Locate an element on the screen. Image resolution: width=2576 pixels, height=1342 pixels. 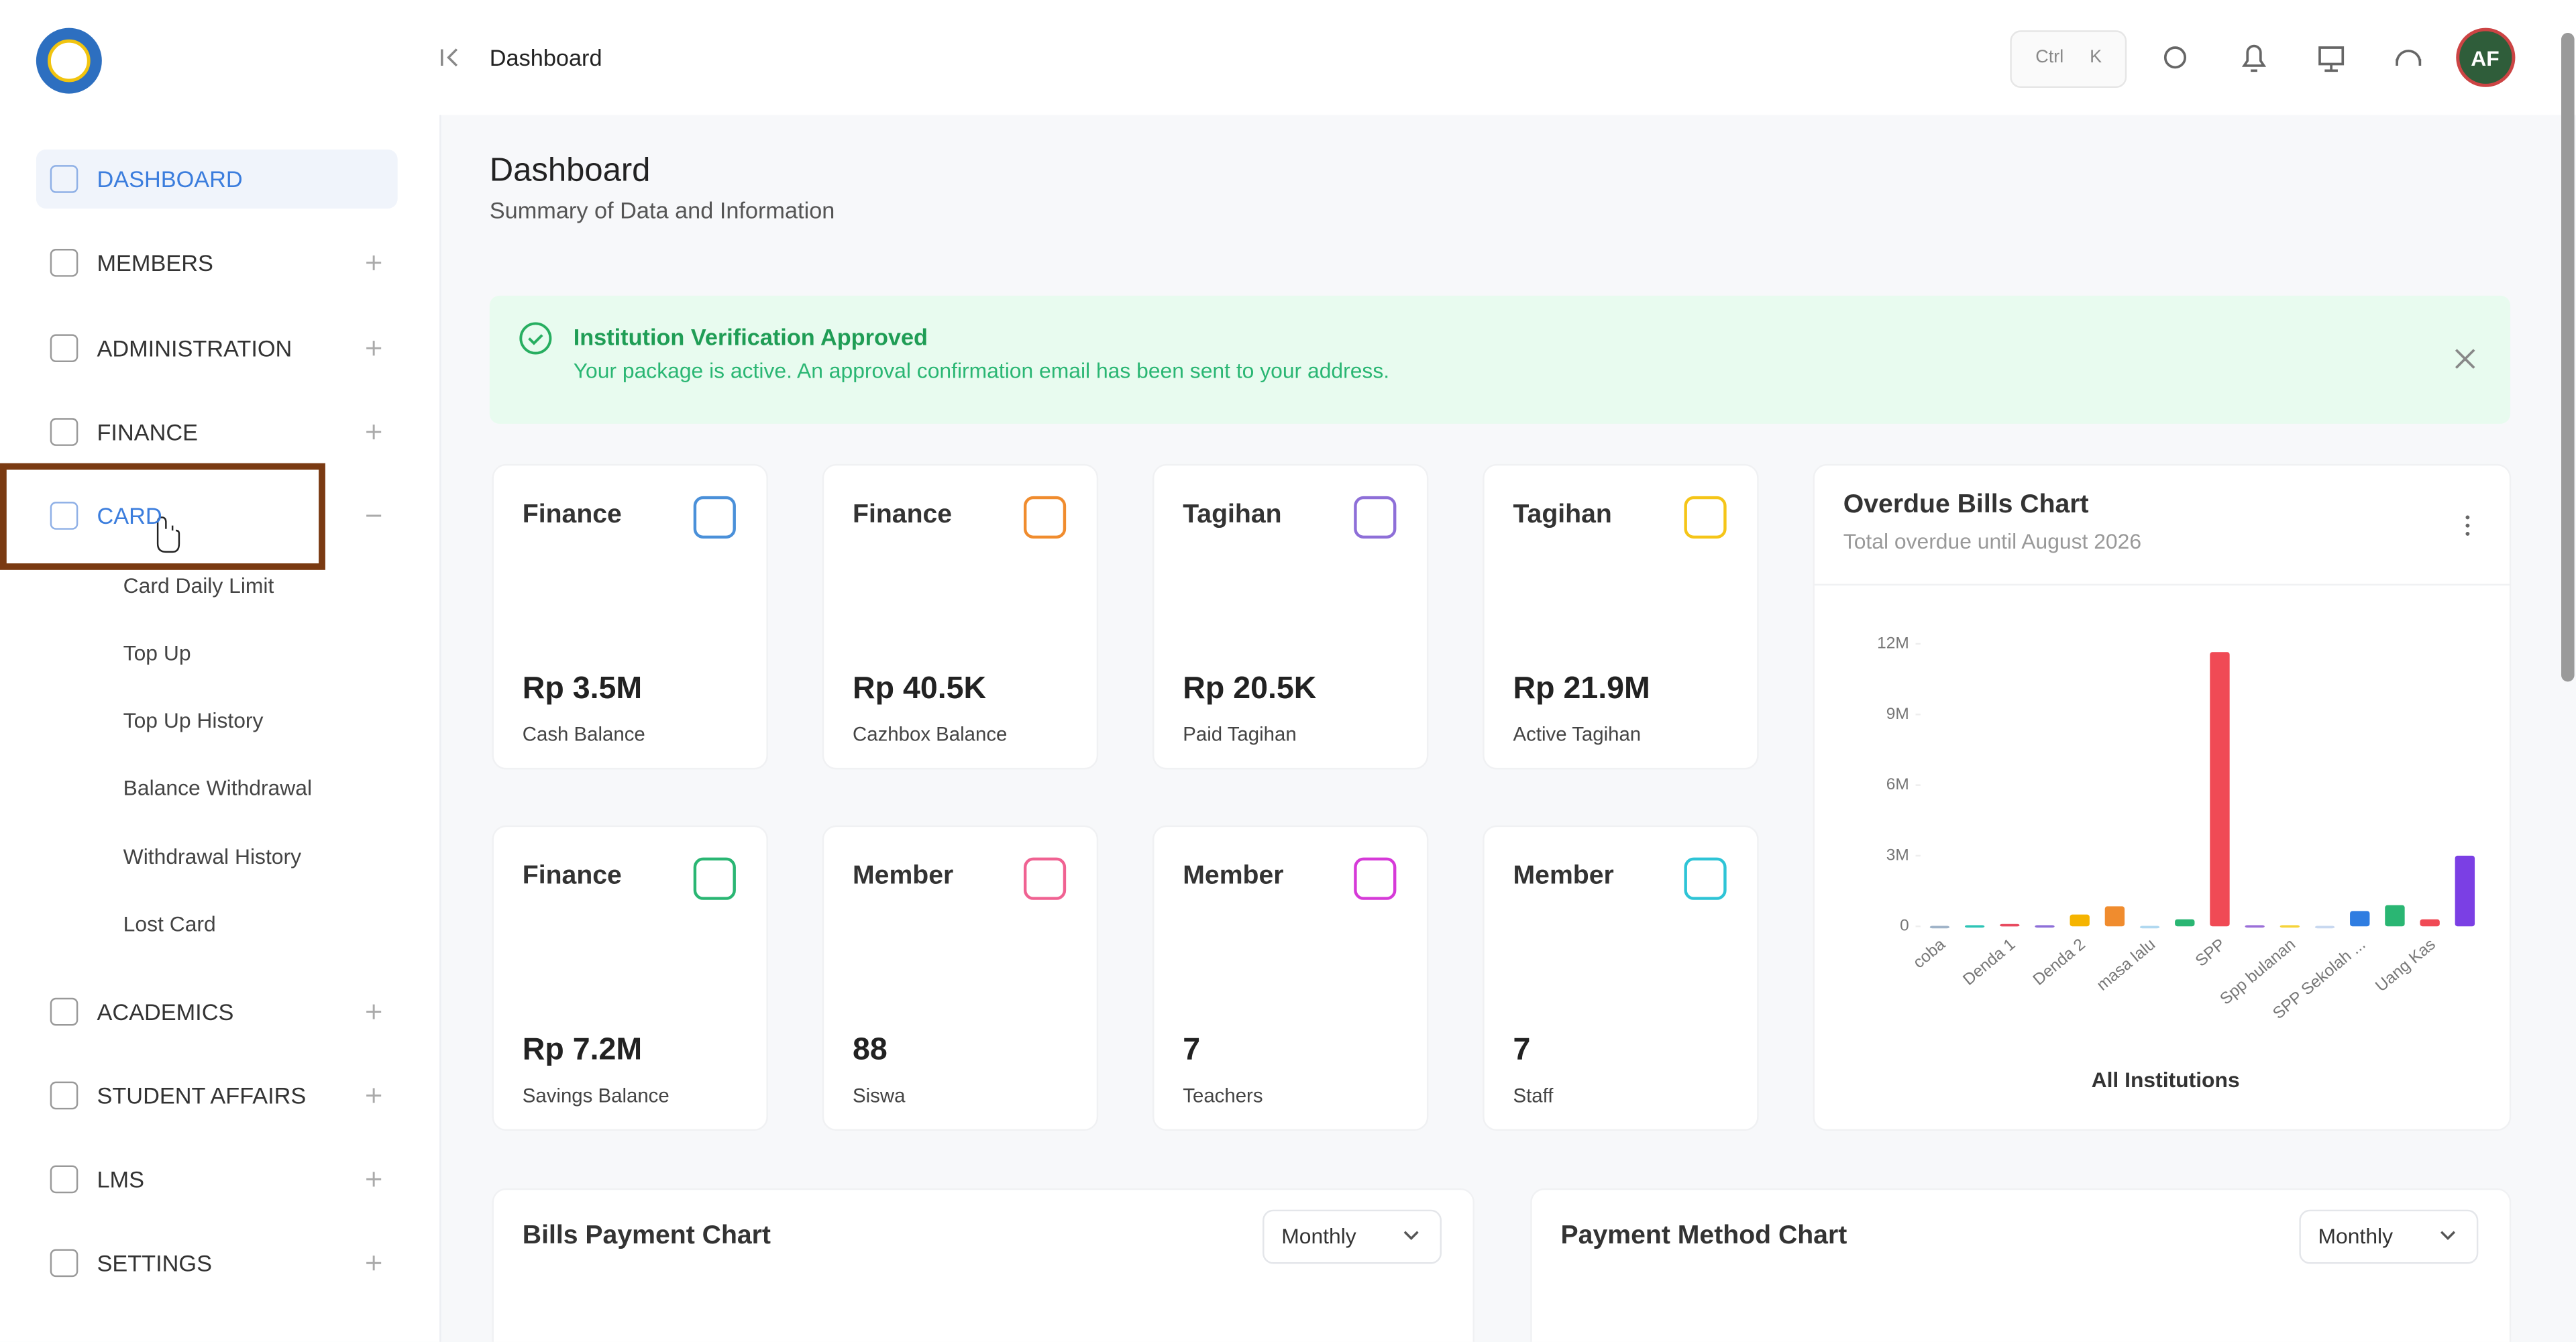
stat-value: Rp 20.5K is located at coordinates (1250, 689).